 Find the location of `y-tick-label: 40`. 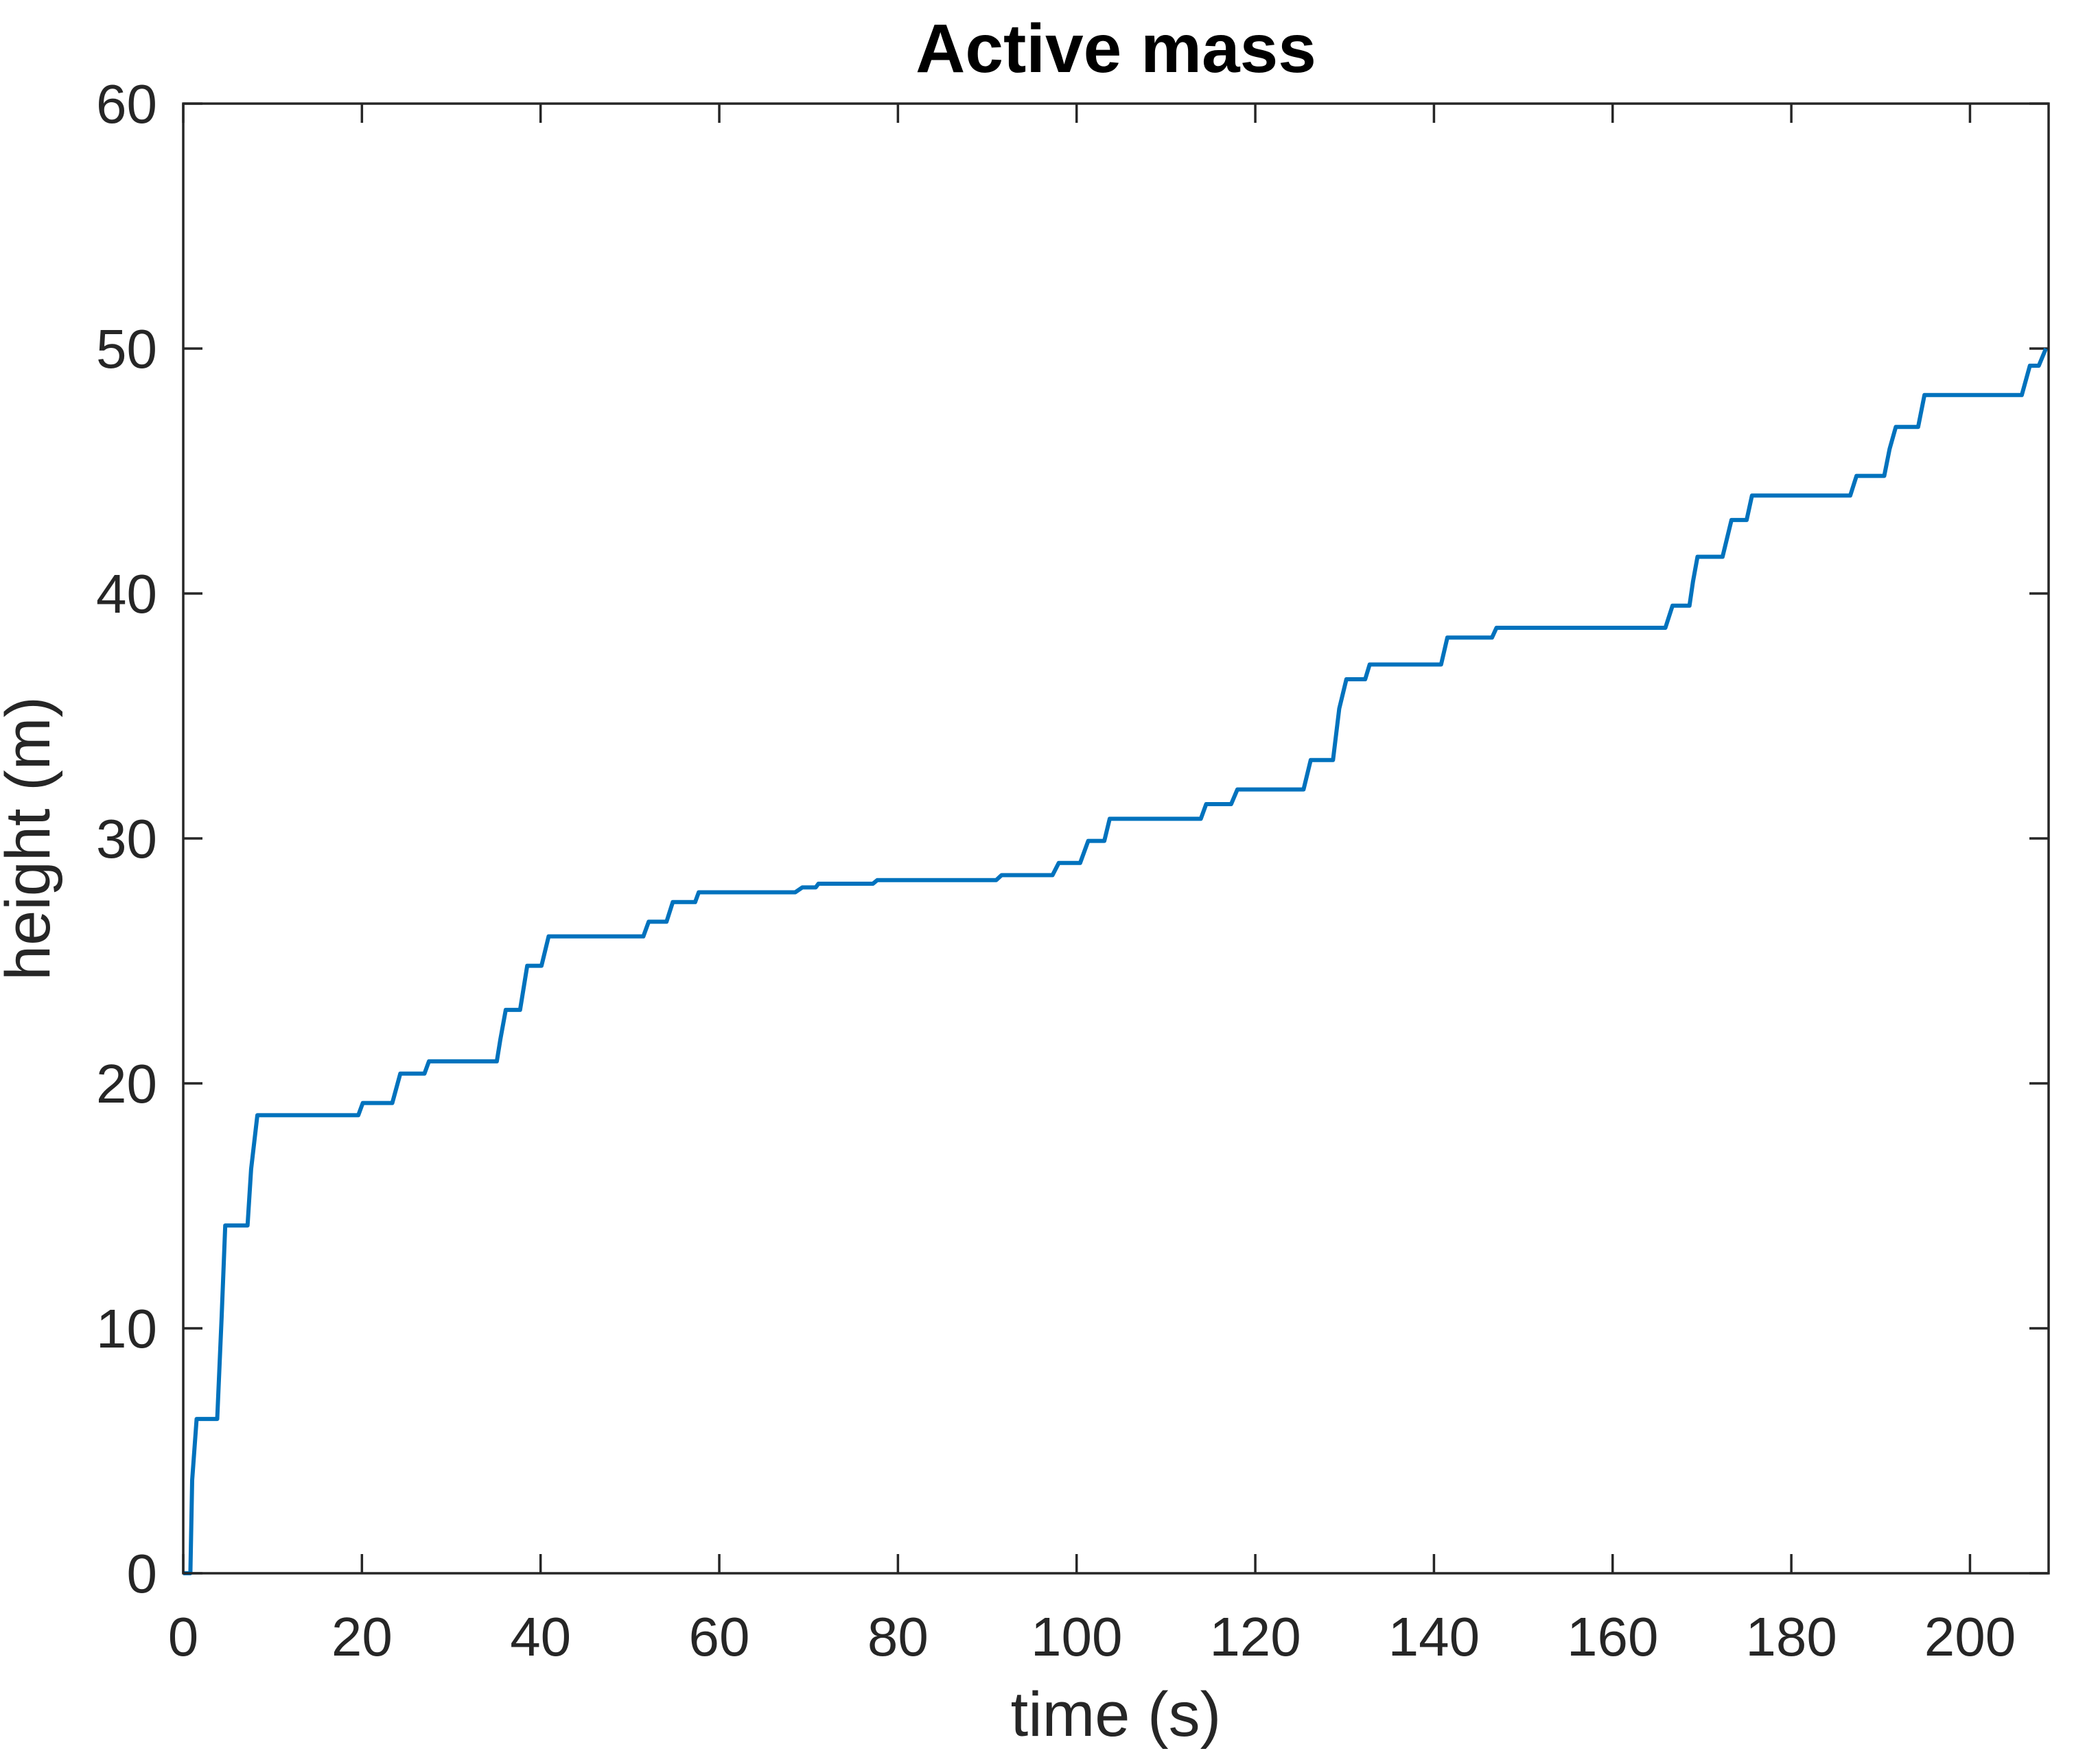

y-tick-label: 40 is located at coordinates (126, 593).